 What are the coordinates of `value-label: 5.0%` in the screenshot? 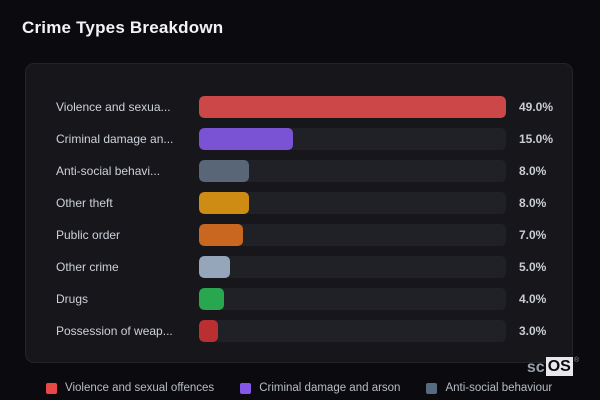 It's located at (533, 267).